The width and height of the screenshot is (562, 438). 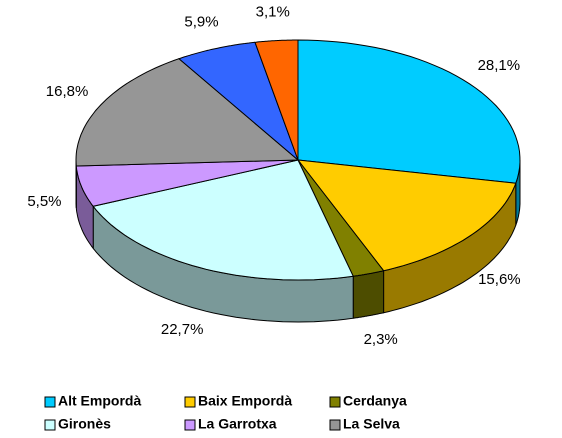 What do you see at coordinates (273, 12) in the screenshot?
I see `data-label: 3,1%` at bounding box center [273, 12].